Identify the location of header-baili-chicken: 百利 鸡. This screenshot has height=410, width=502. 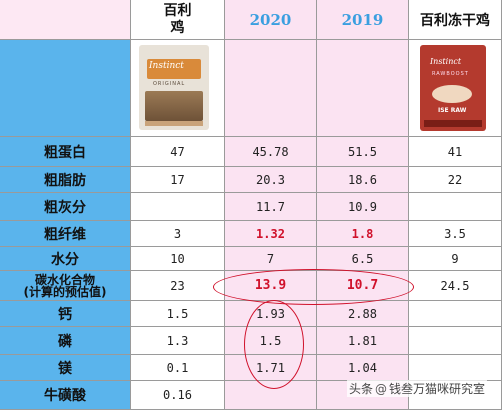
(178, 20).